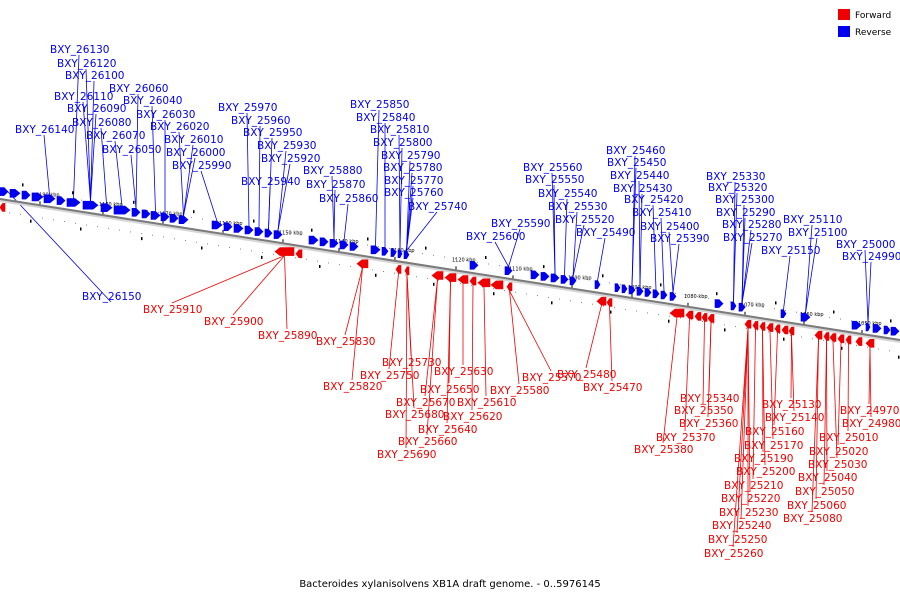 This screenshot has height=600, width=900. Describe the element at coordinates (824, 492) in the screenshot. I see `forward-gene-label: BXY_25050` at that location.